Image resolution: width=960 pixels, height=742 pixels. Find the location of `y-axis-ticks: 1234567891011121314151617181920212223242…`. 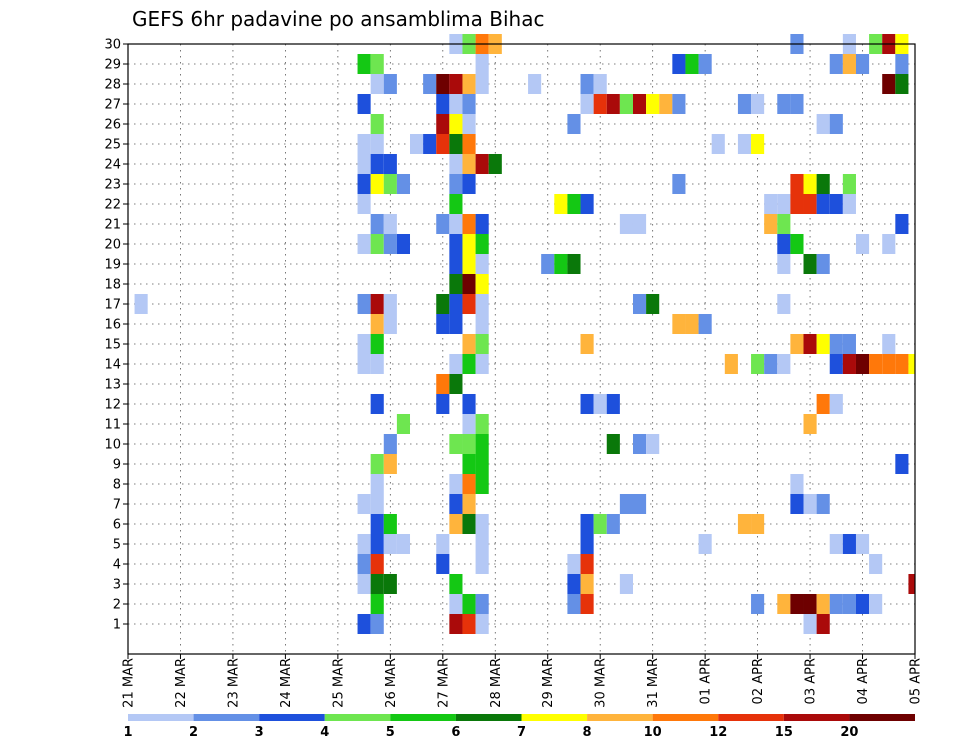

y-axis-ticks: 1234567891011121314151617181920212223242… is located at coordinates (116, 335).